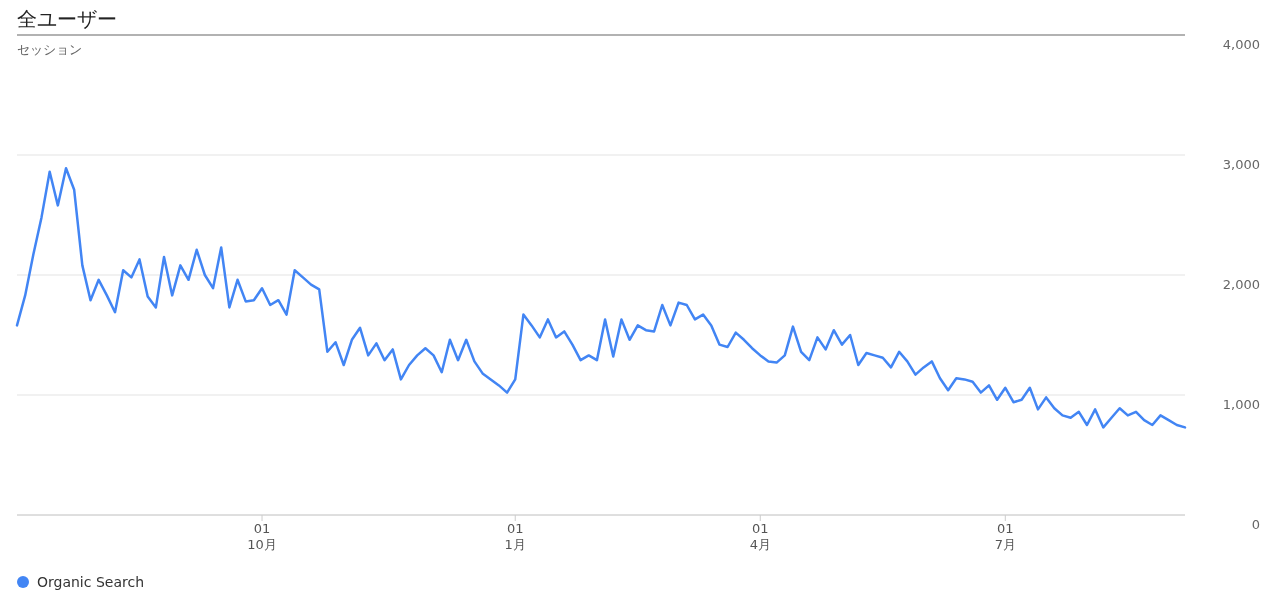 This screenshot has height=601, width=1266. I want to click on chart-title: 全ユーザー, so click(67, 19).